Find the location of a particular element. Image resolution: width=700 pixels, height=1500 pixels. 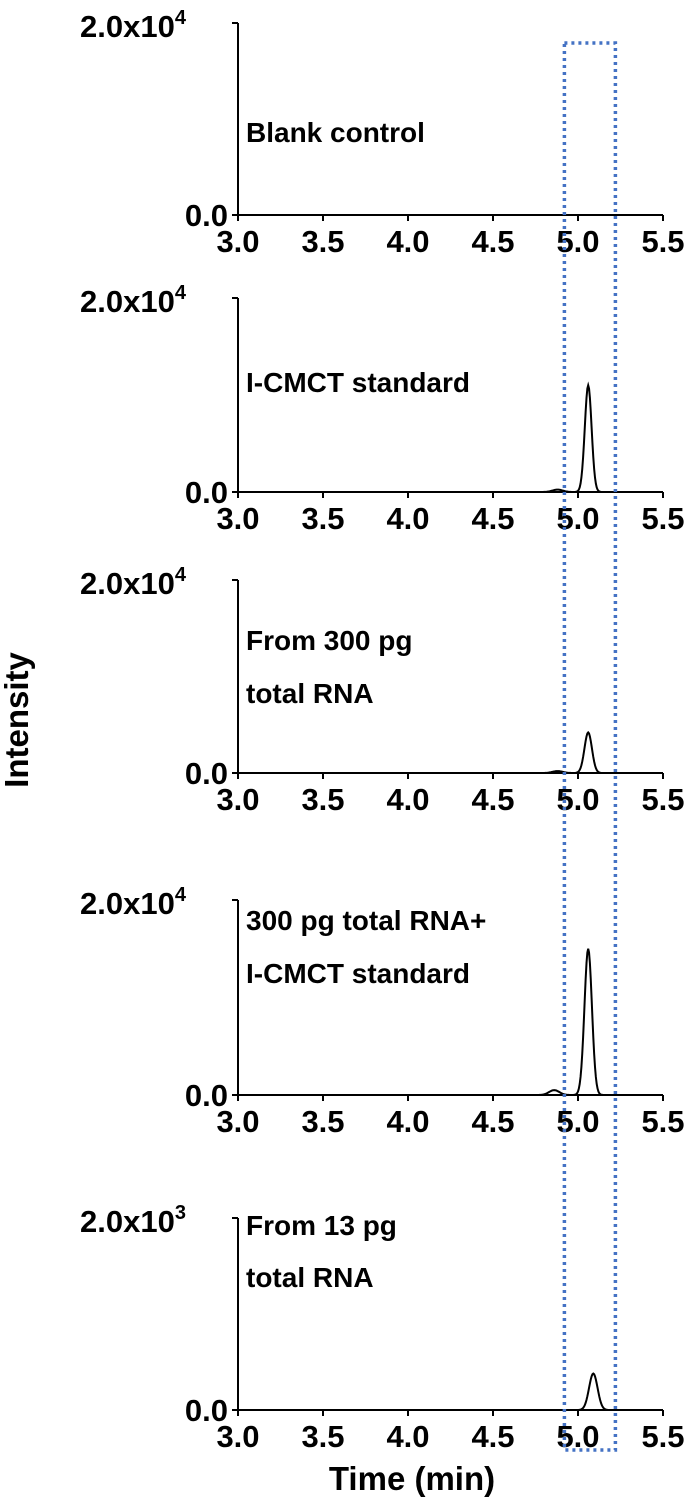

panel-label: Blank control is located at coordinates (335, 132).